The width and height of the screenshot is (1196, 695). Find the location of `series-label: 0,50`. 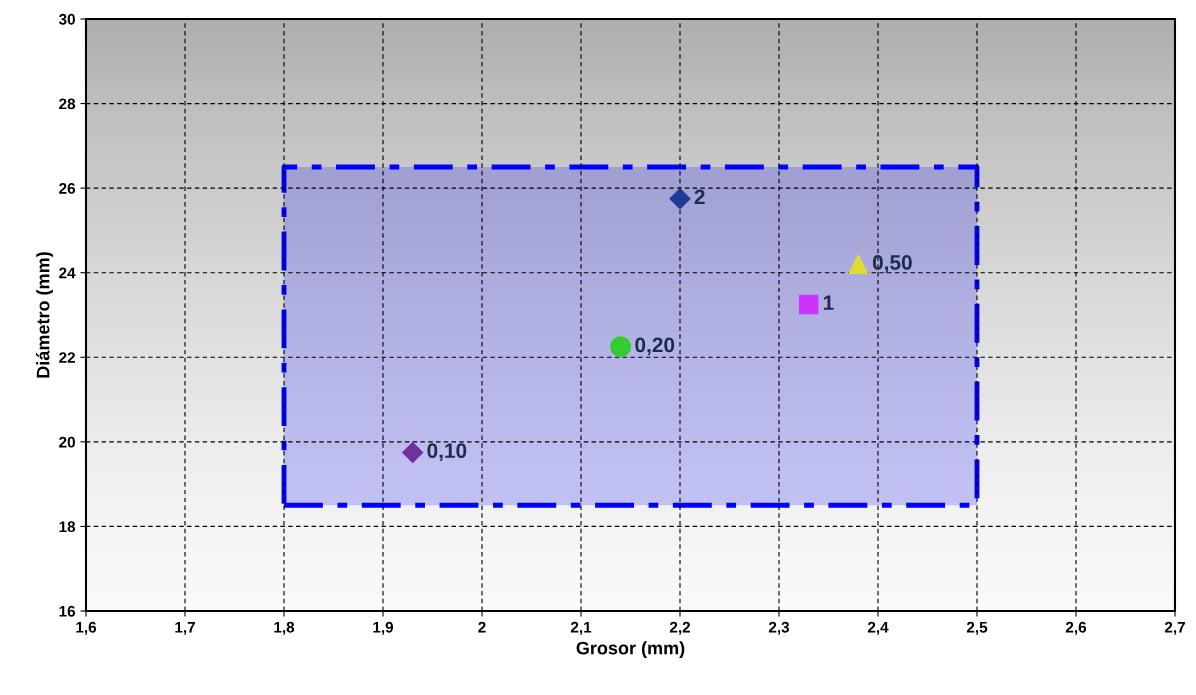

series-label: 0,50 is located at coordinates (892, 264).